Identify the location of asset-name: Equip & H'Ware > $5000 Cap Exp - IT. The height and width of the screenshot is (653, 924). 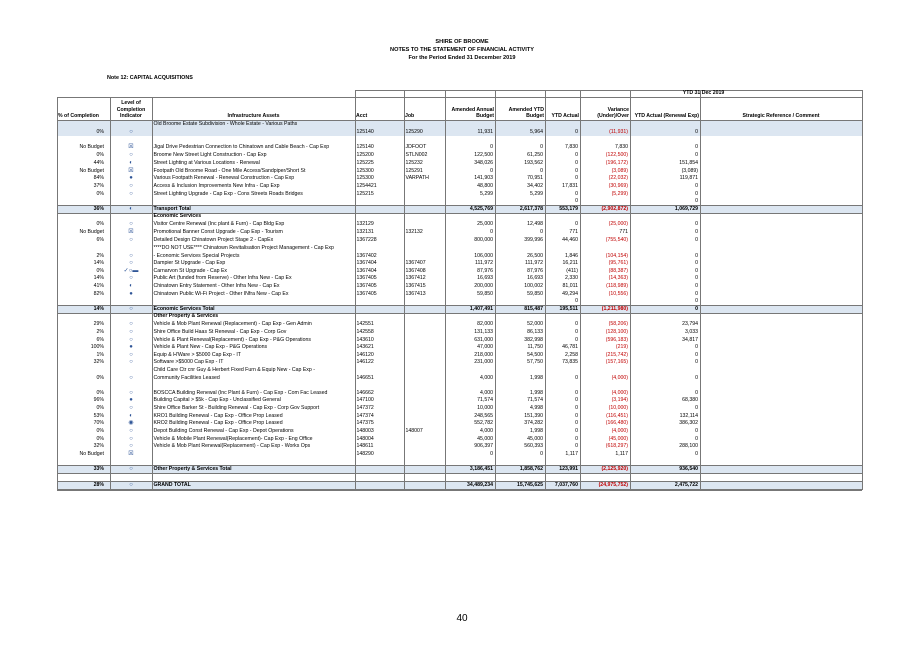
(197, 354).